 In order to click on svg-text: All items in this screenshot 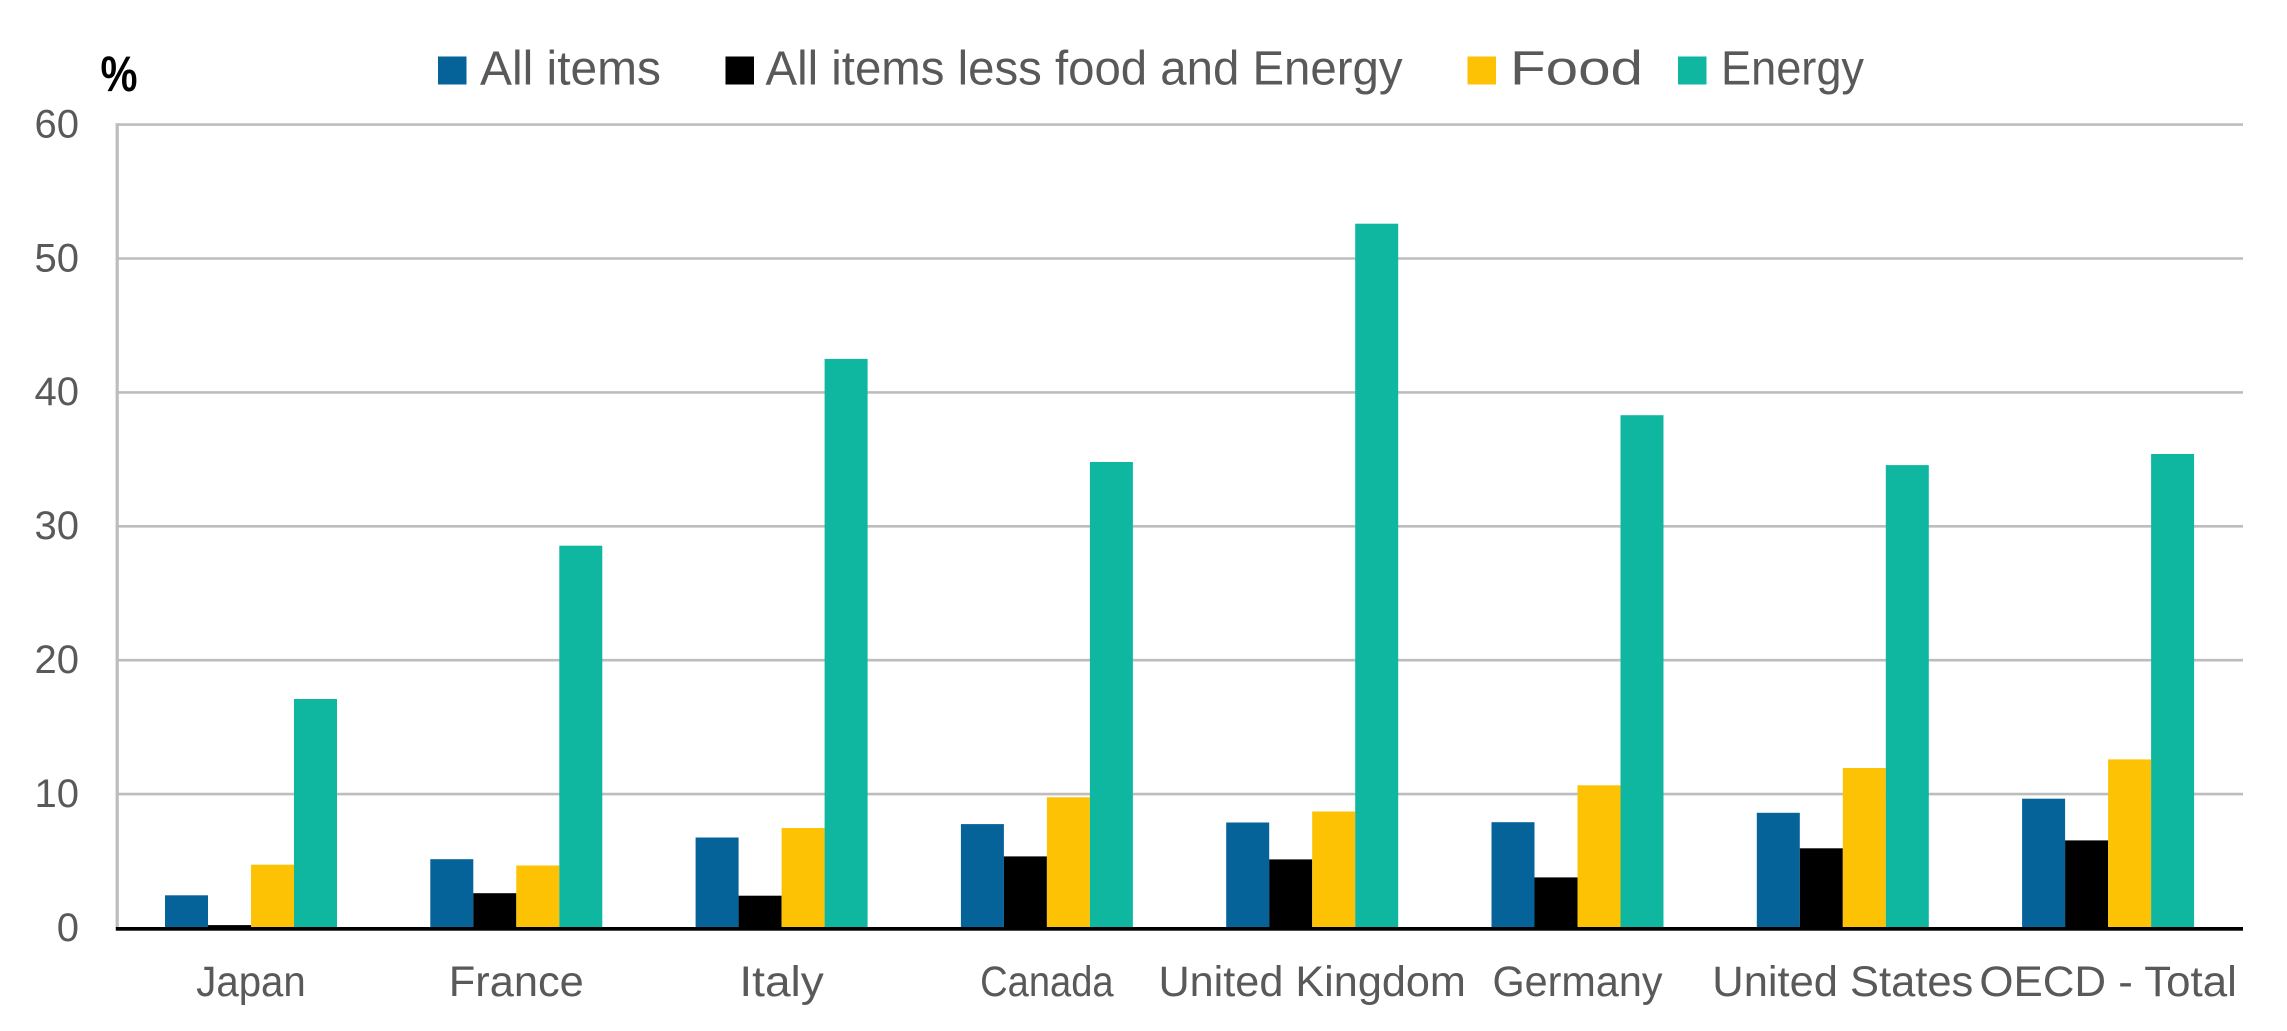, I will do `click(570, 69)`.